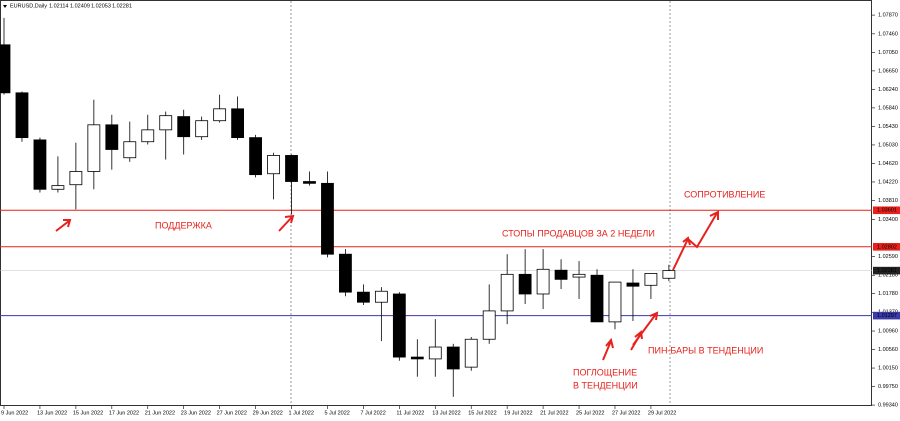 Image resolution: width=900 pixels, height=421 pixels. I want to click on header-close: 1.02281, so click(122, 6).